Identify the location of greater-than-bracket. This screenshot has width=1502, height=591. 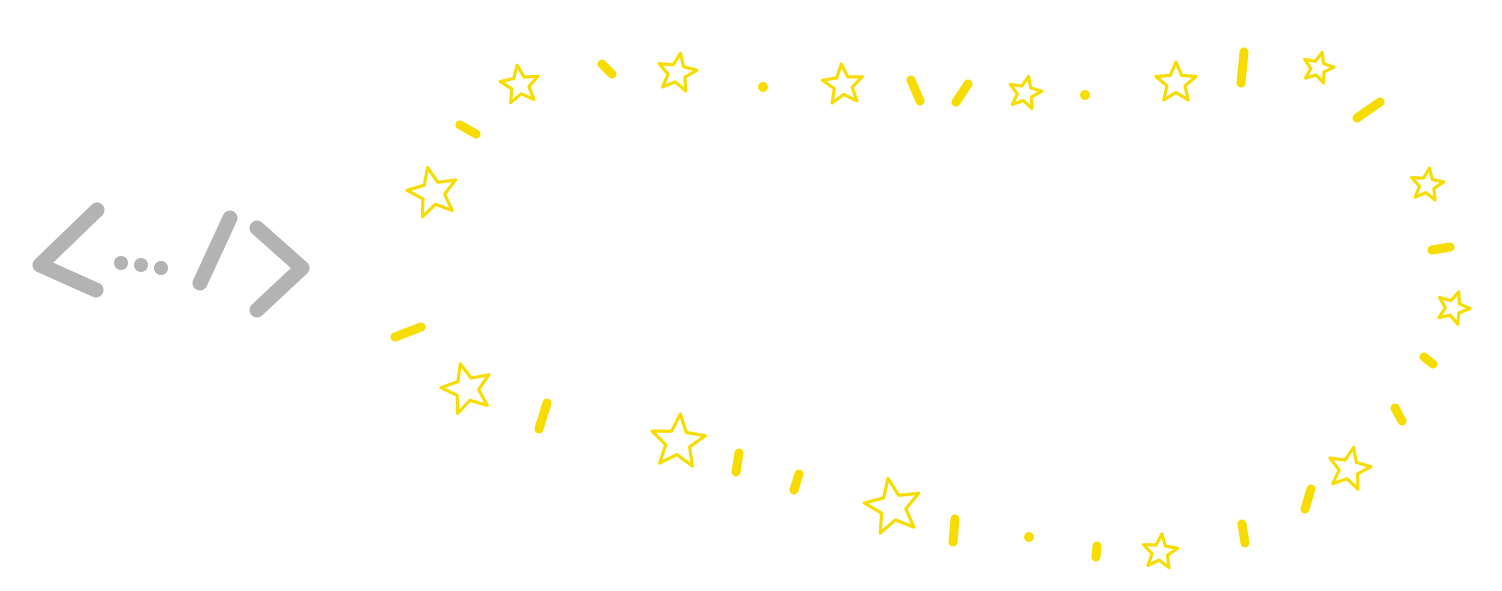
(279, 269).